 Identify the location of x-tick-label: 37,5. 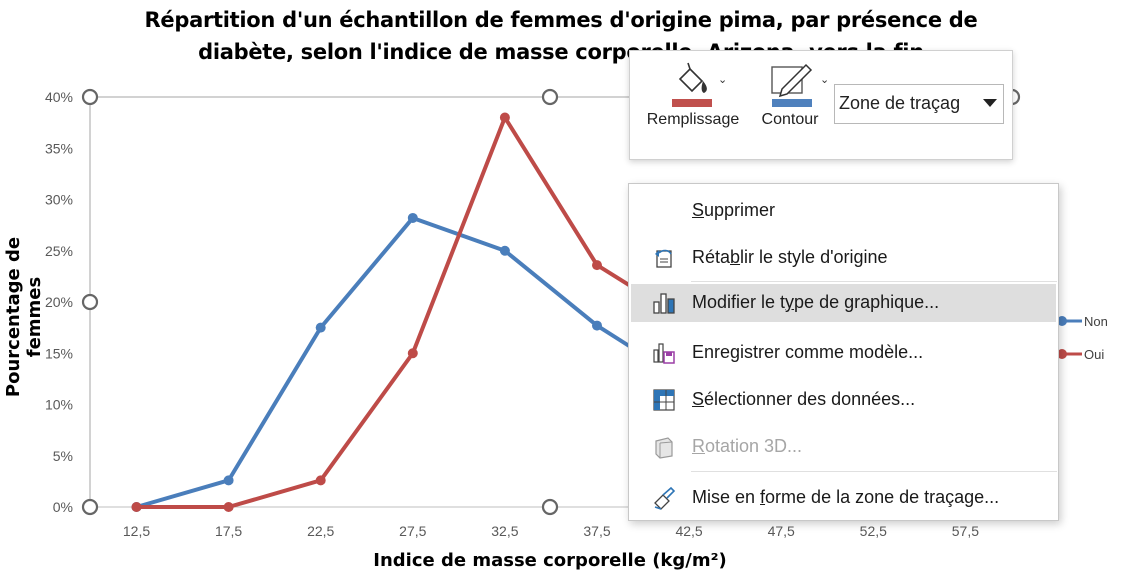
(596, 531).